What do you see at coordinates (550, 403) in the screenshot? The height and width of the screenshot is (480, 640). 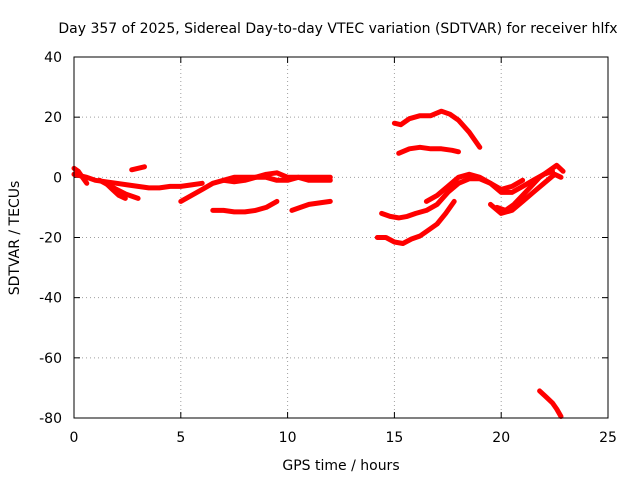 I see `data-series-arc17` at bounding box center [550, 403].